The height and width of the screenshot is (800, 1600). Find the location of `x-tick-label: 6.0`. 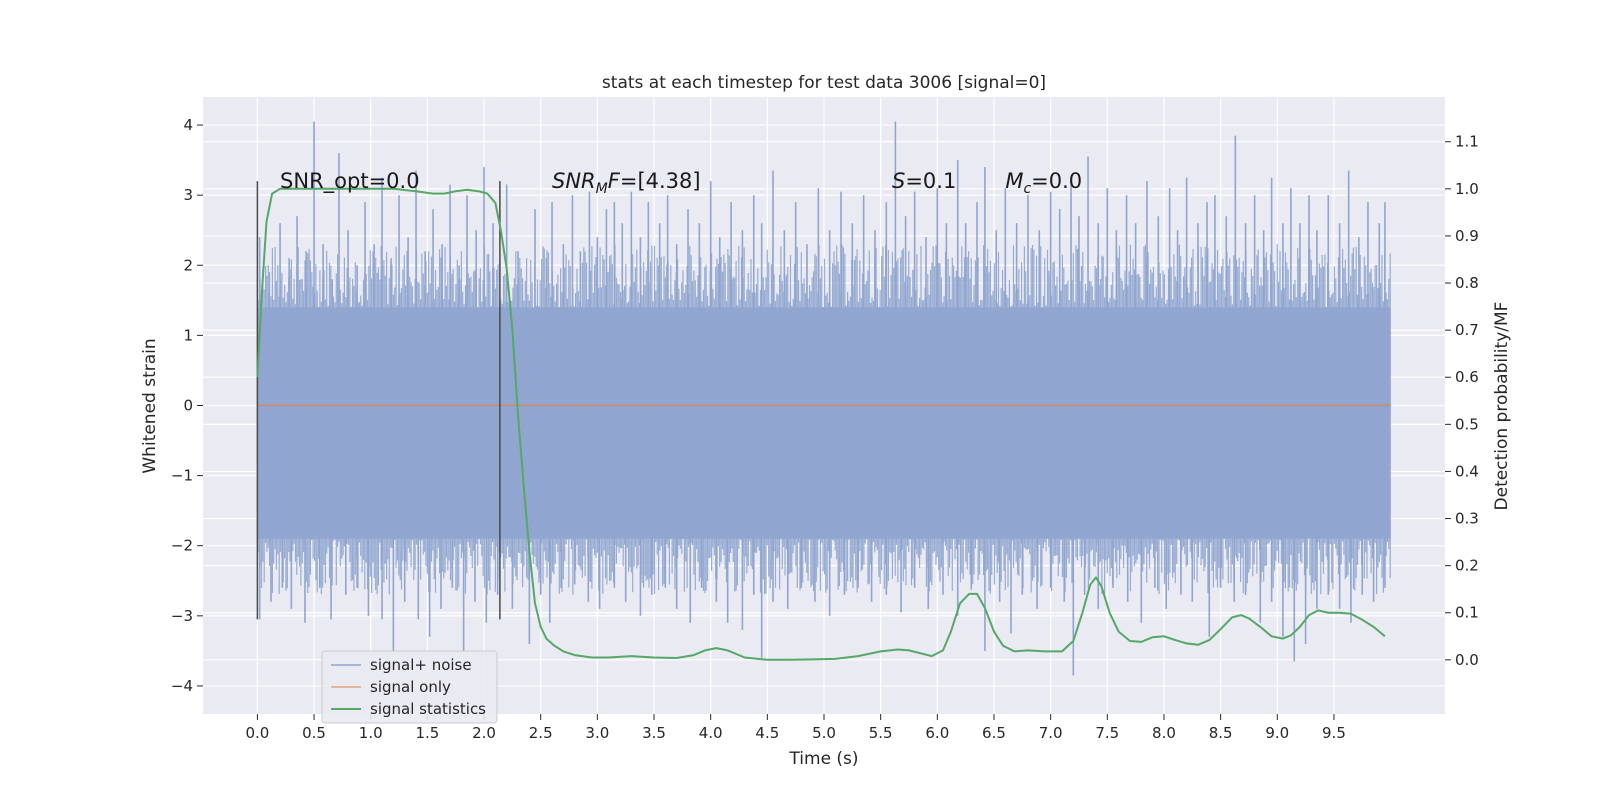

x-tick-label: 6.0 is located at coordinates (937, 733).